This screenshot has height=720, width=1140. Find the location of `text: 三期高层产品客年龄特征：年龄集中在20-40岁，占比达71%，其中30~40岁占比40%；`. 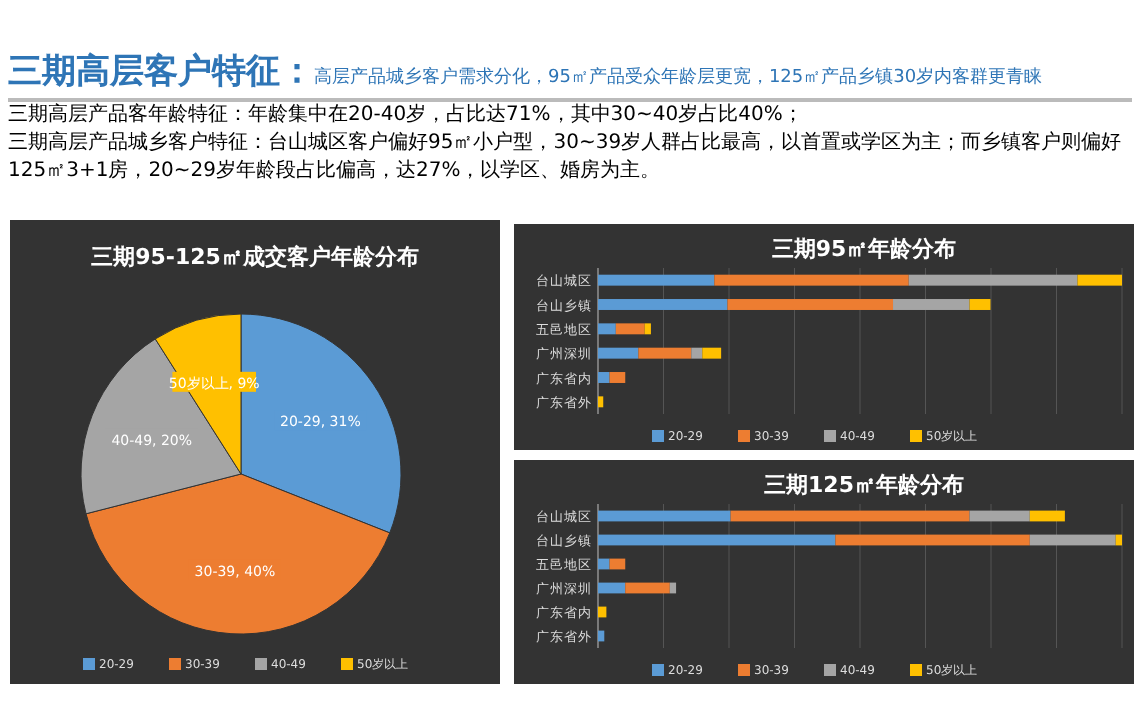

text: 三期高层产品客年龄特征：年龄集中在20-40岁，占比达71%，其中30~40岁占比40%； is located at coordinates (406, 116).